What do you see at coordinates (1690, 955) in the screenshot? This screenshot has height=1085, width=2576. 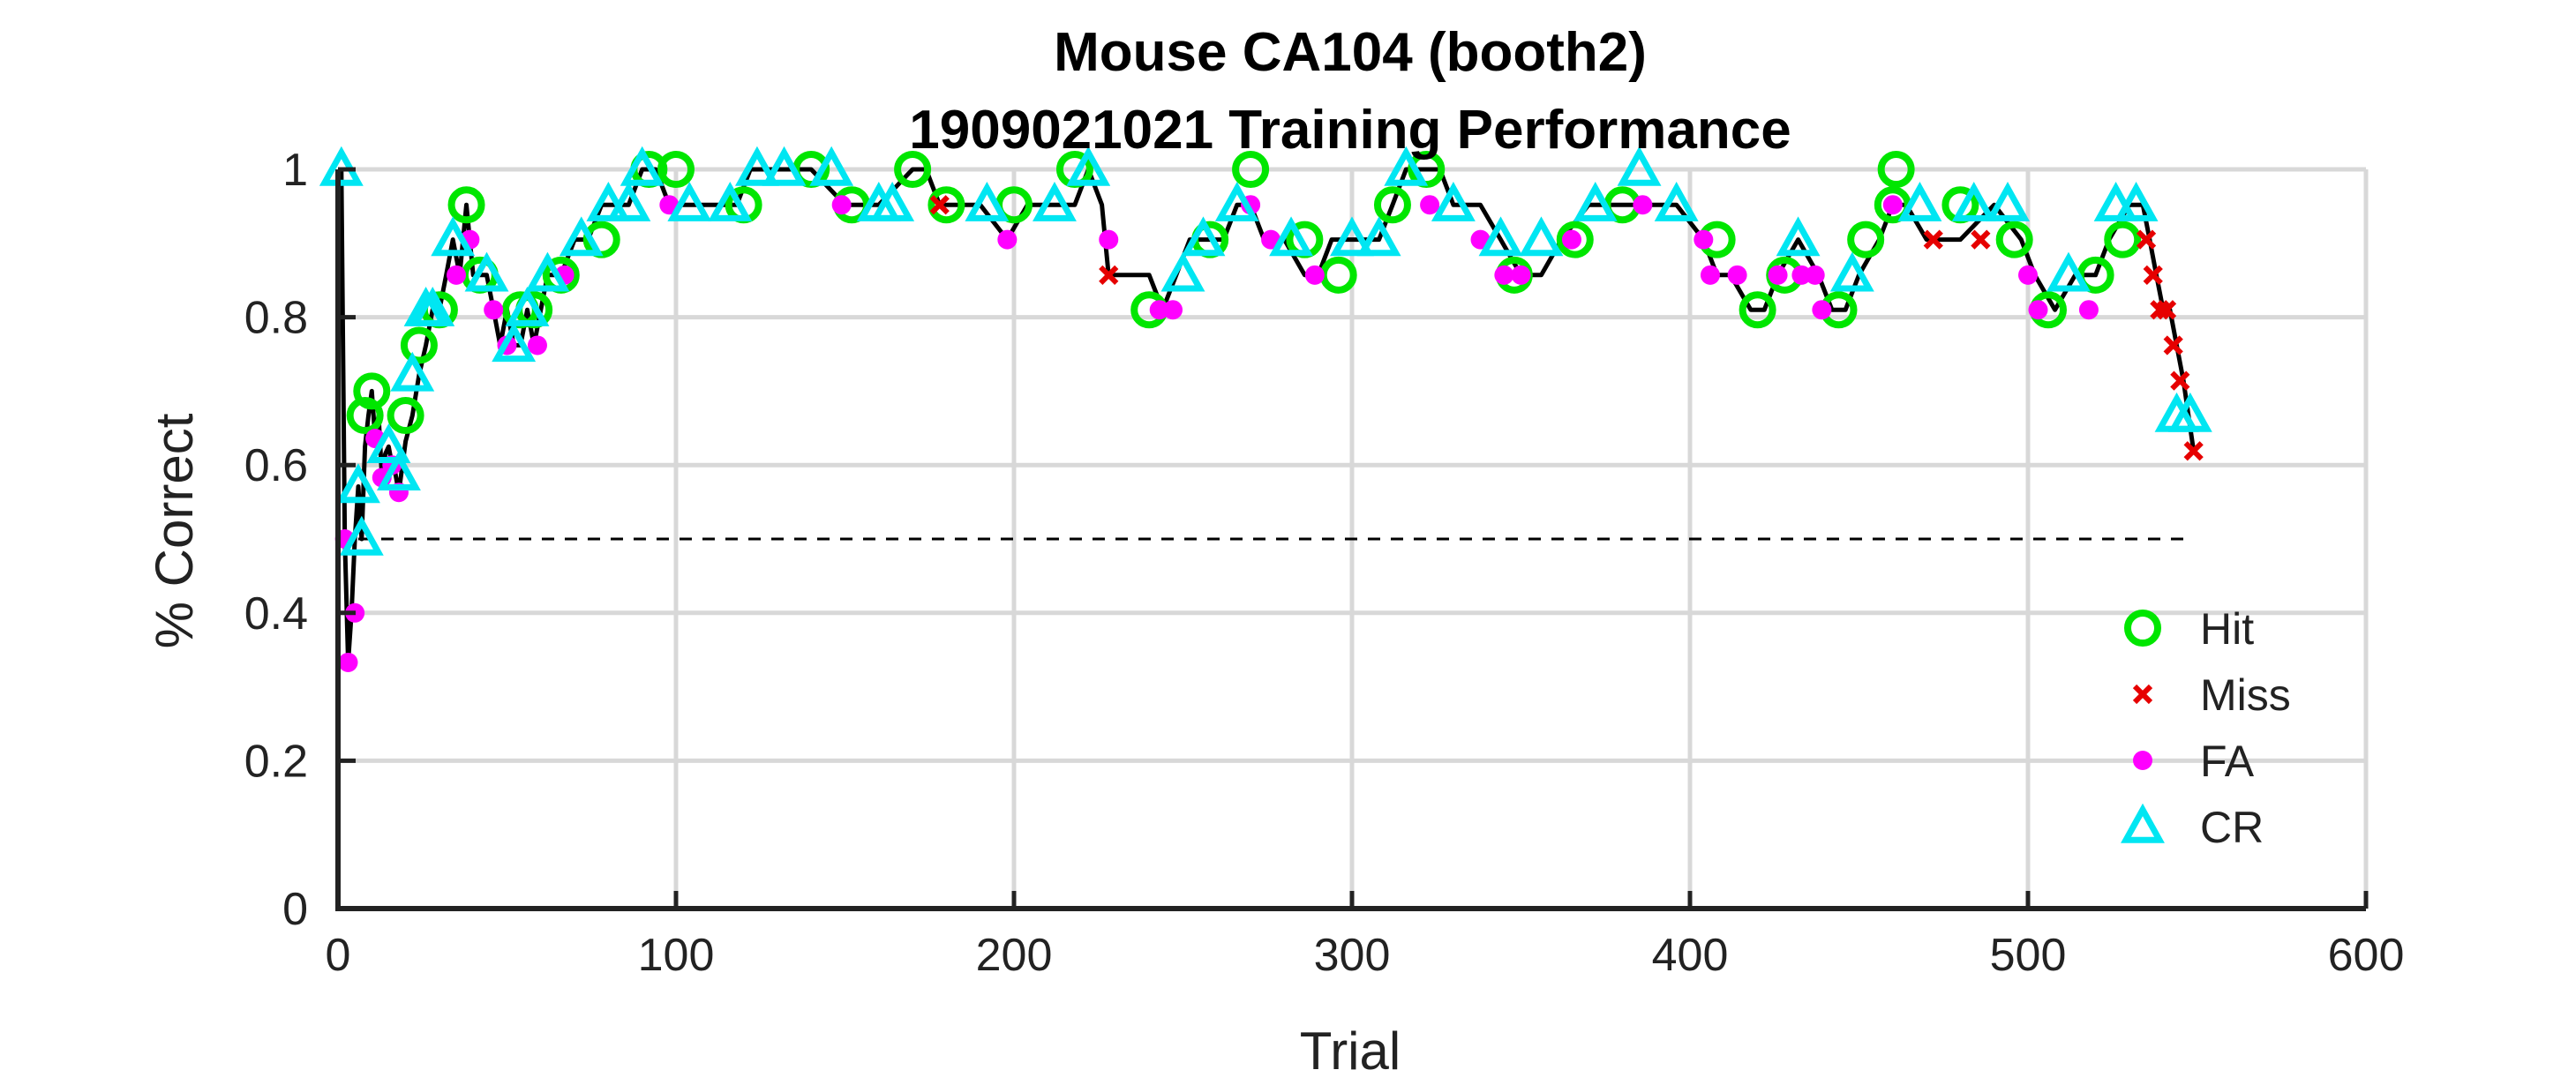 I see `x-tick-label: 400` at bounding box center [1690, 955].